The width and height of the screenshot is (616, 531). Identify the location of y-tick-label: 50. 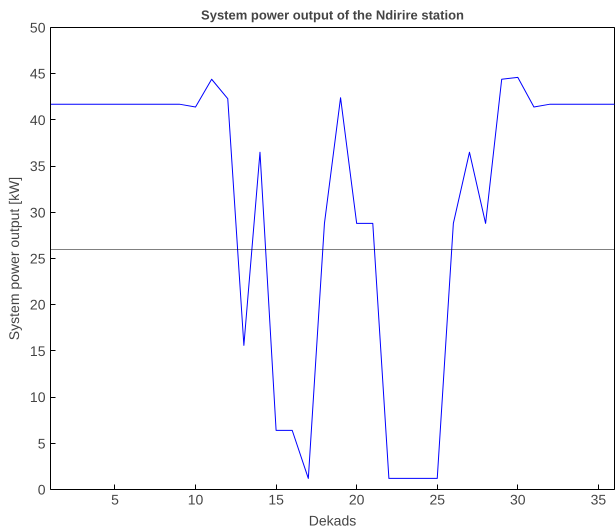
(38, 28).